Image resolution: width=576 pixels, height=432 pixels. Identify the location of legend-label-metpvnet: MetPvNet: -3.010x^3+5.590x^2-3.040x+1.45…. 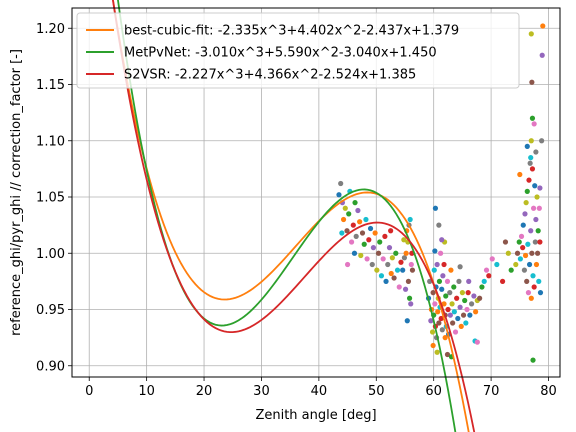
(280, 53).